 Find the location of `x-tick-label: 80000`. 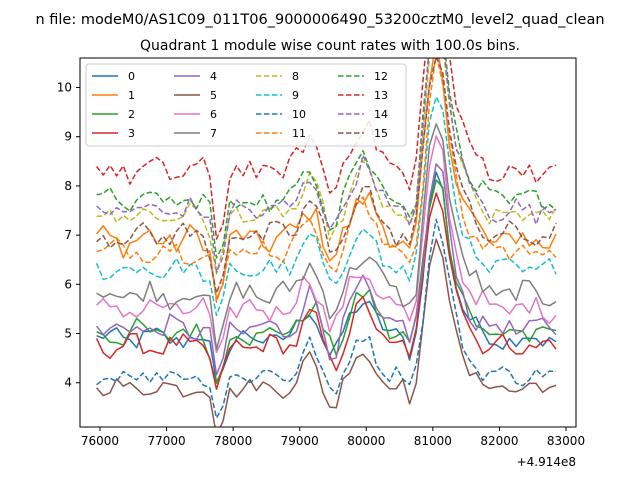

x-tick-label: 80000 is located at coordinates (366, 441).